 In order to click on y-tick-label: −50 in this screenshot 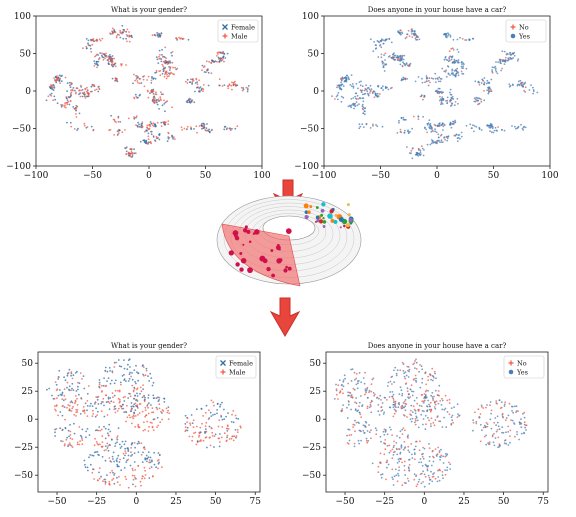, I will do `click(23, 476)`.